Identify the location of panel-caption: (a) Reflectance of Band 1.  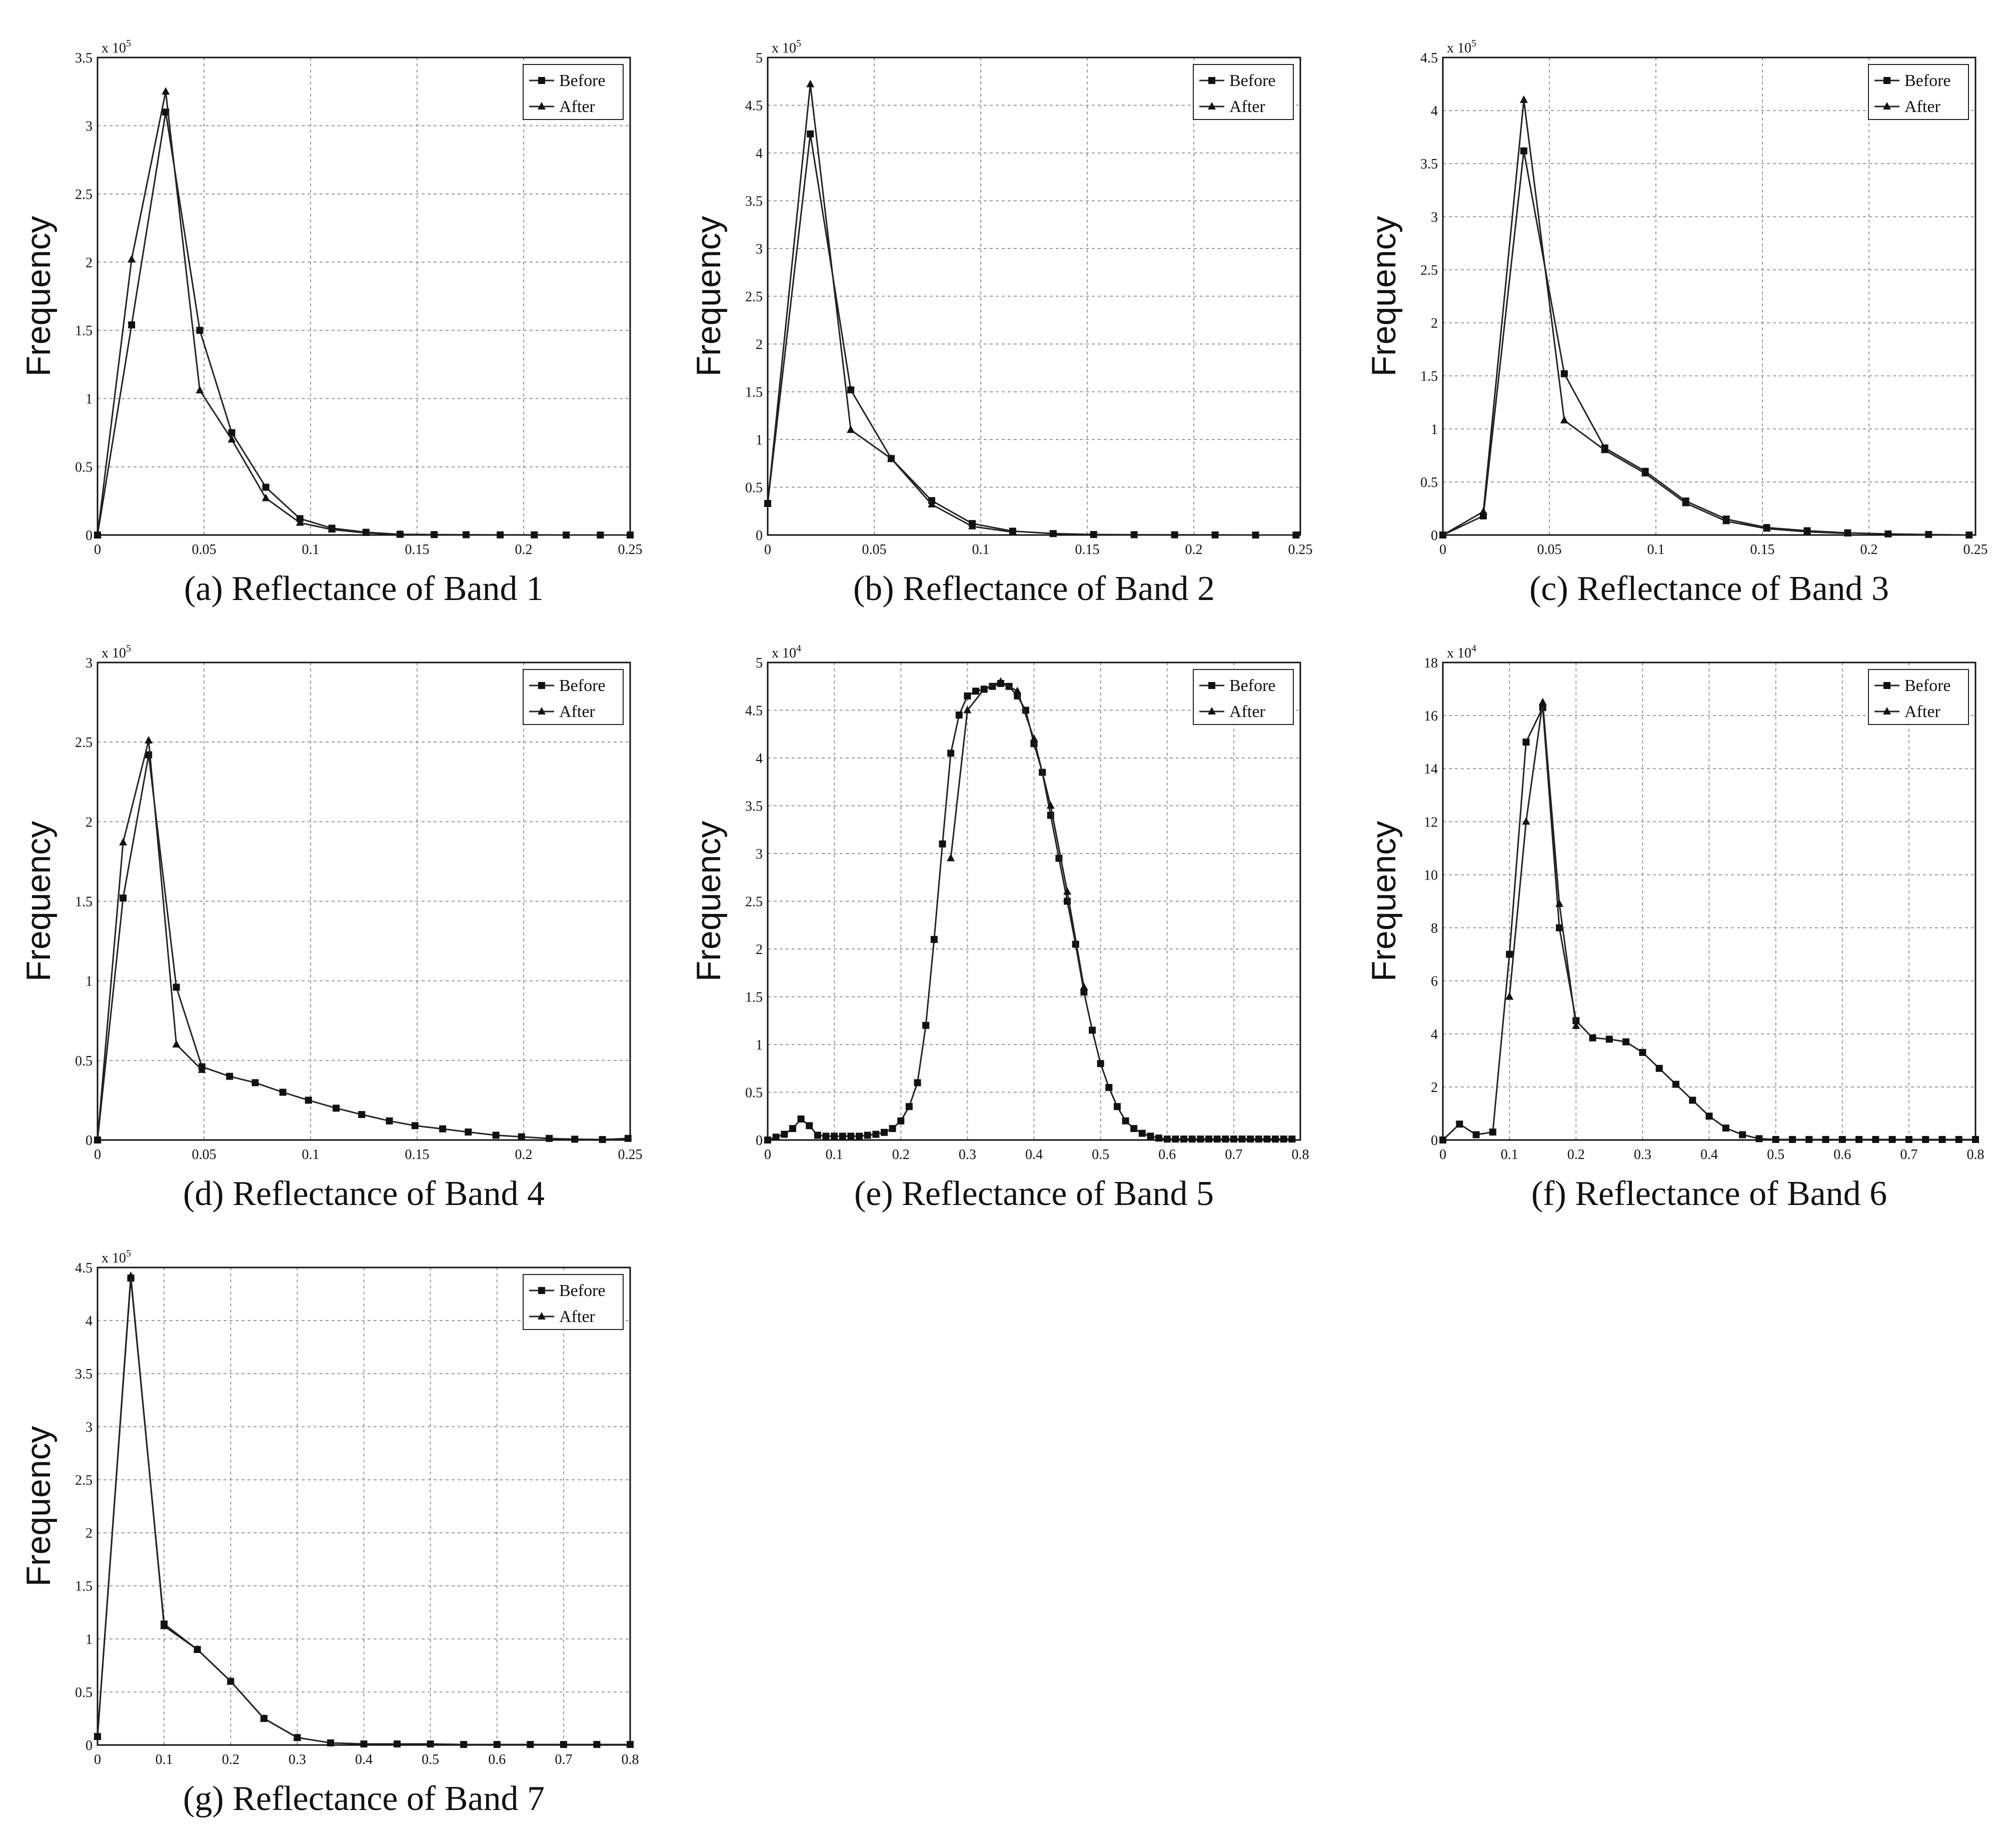
(364, 589).